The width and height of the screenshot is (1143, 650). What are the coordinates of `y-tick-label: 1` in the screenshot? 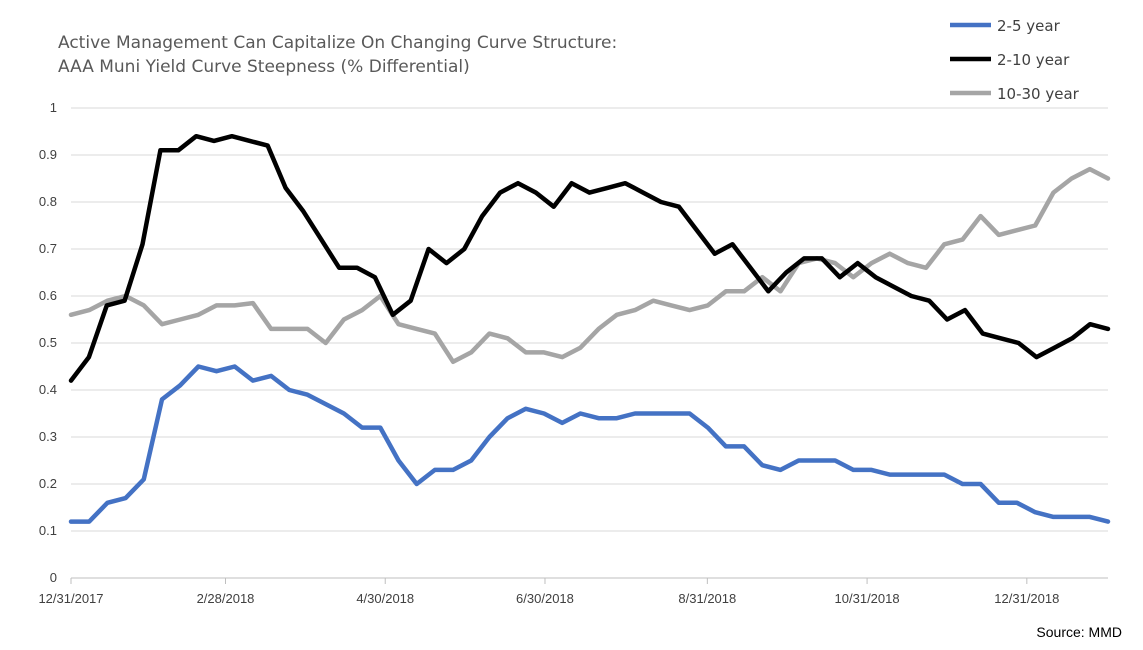 It's located at (53, 107).